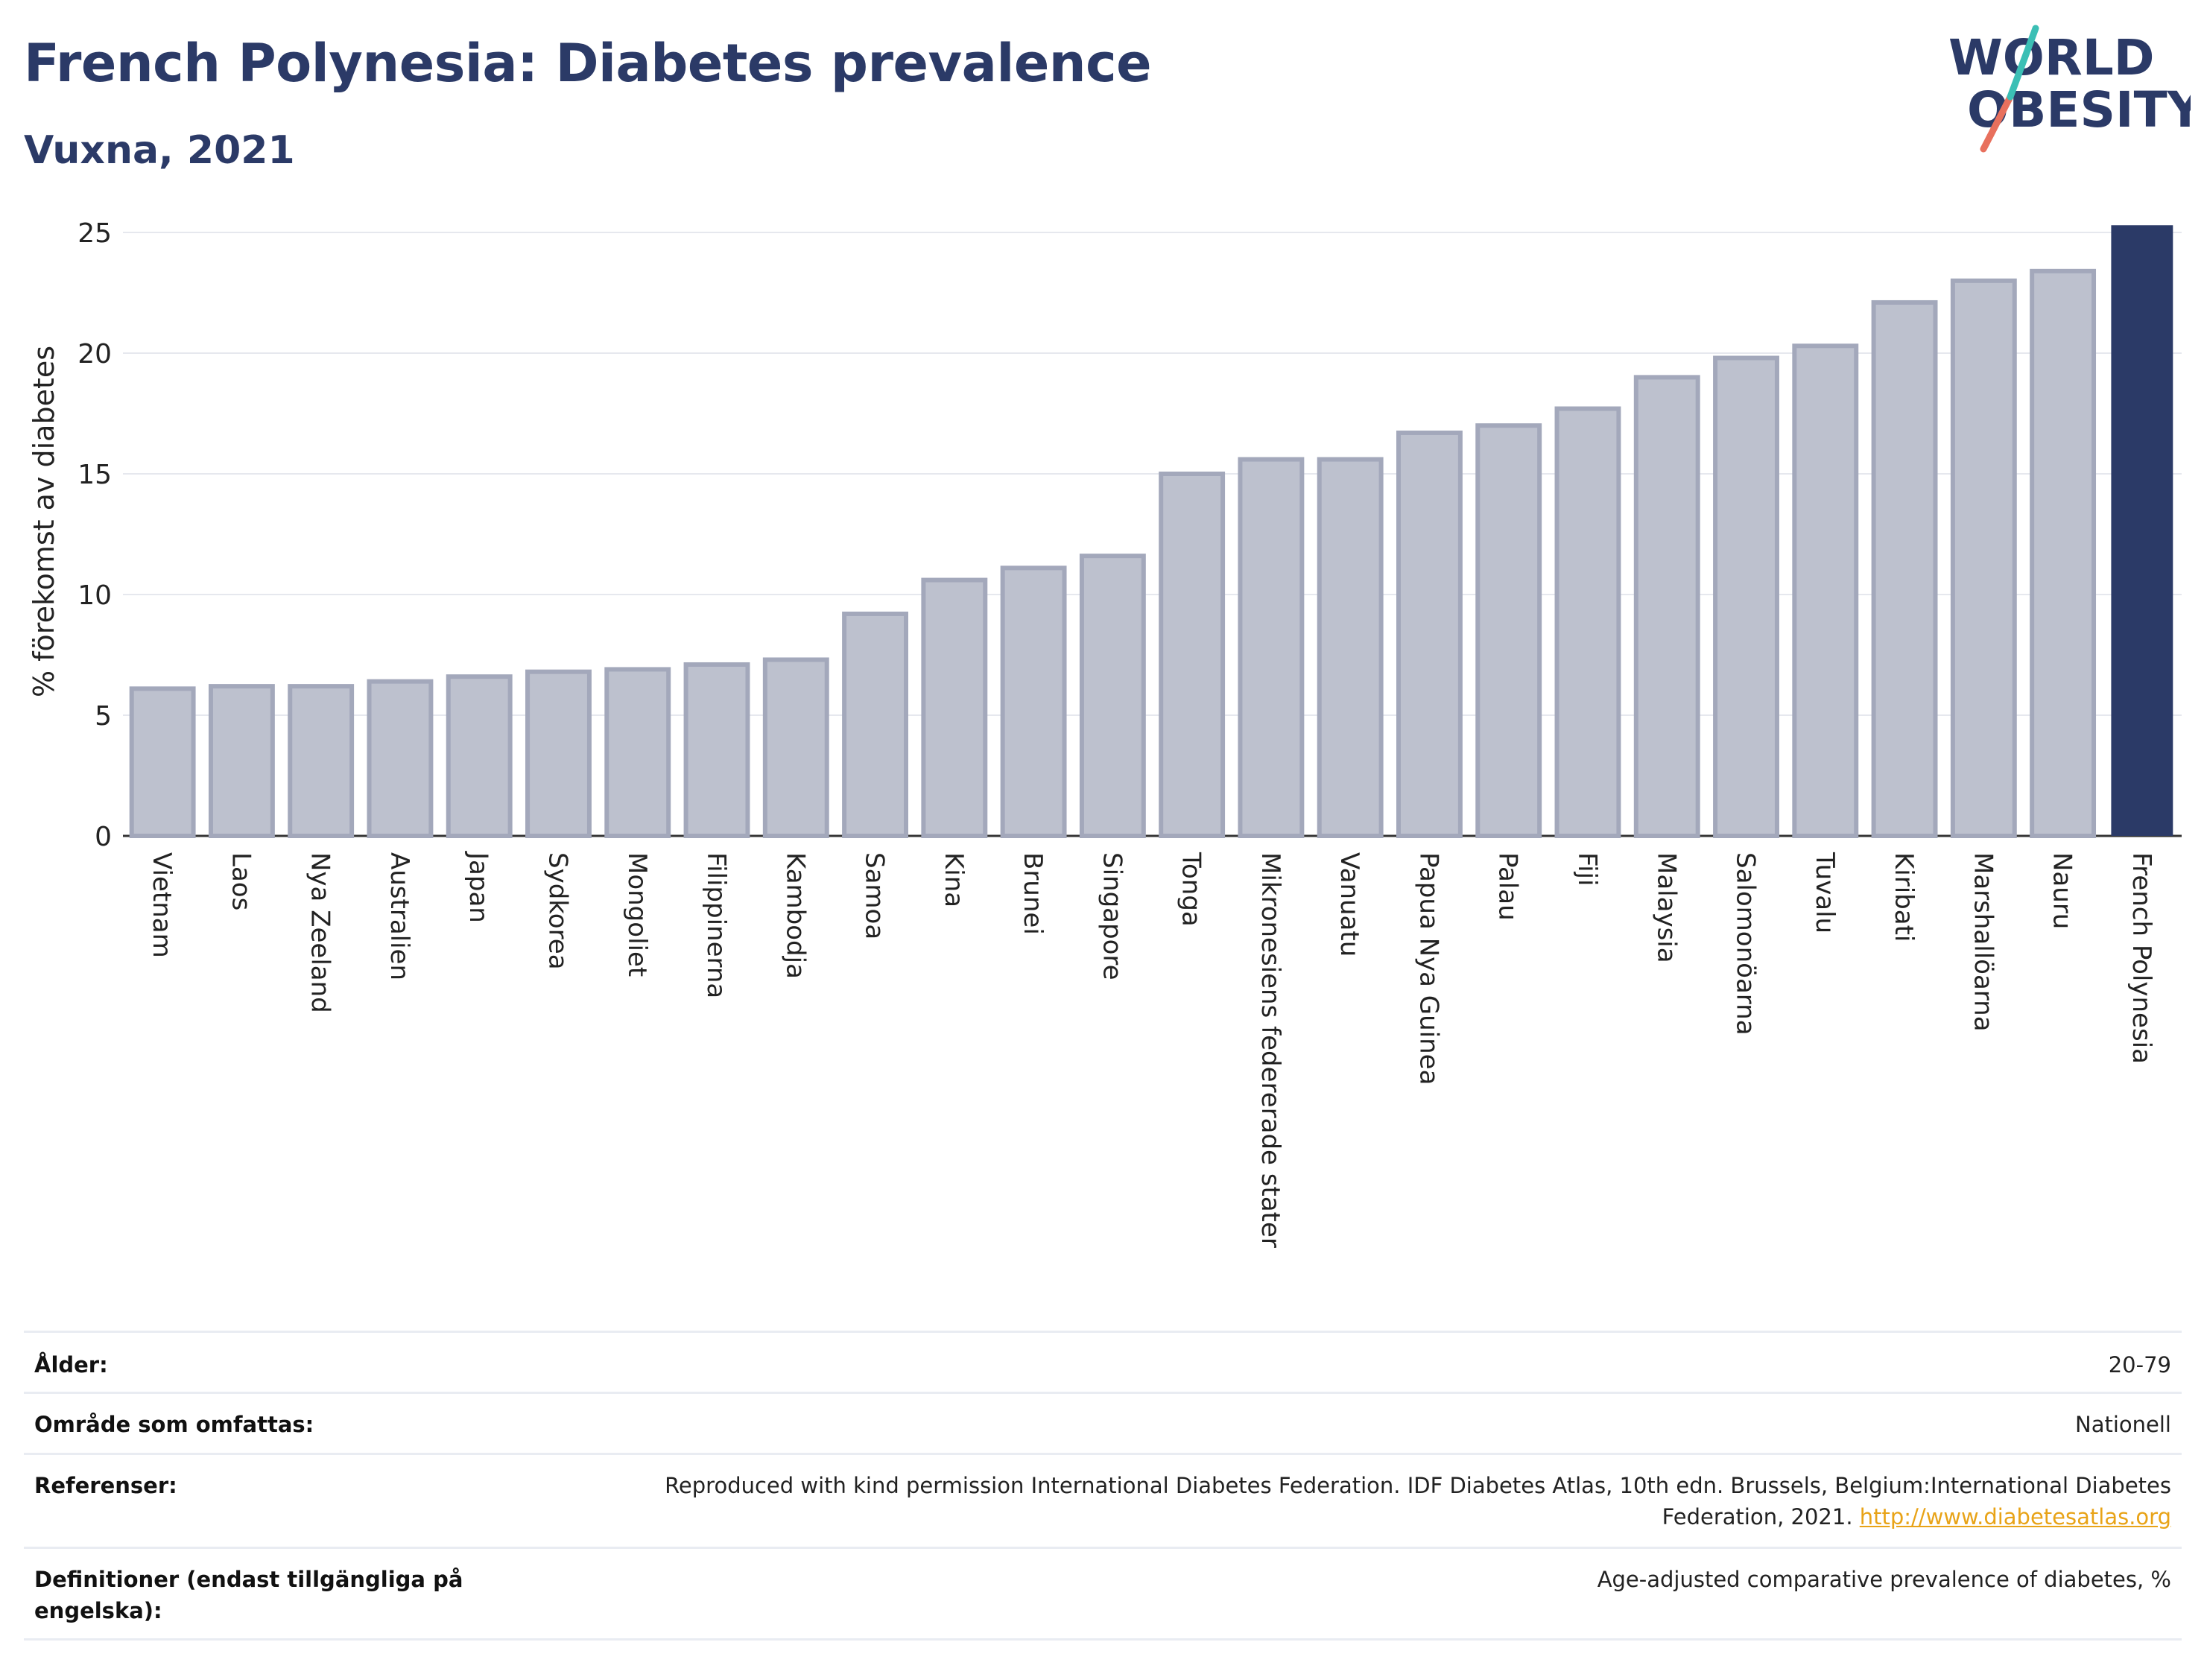 This screenshot has height=1680, width=2204. I want to click on x-tick-label: Japan, so click(478, 887).